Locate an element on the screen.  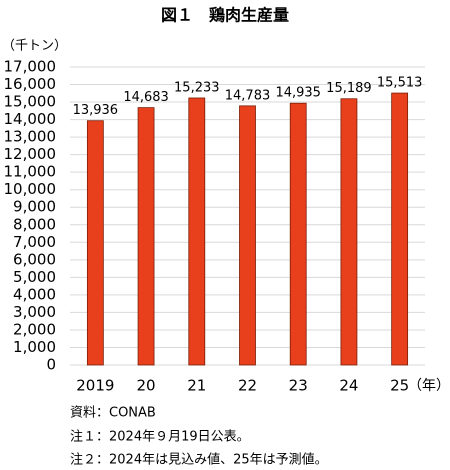
data-label: 15,189 is located at coordinates (349, 88).